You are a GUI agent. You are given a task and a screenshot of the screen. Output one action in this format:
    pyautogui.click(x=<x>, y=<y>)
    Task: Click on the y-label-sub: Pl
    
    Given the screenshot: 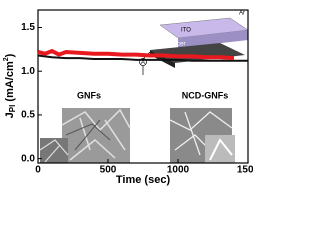 What is the action you would take?
    pyautogui.click(x=12, y=109)
    